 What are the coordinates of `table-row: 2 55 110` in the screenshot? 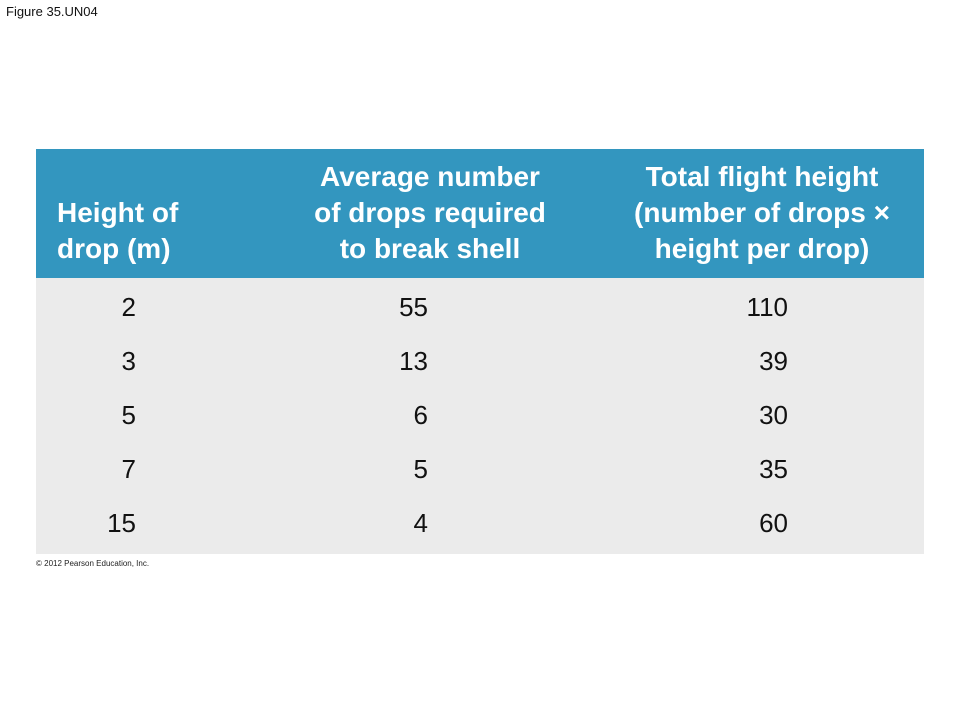 It's located at (480, 307).